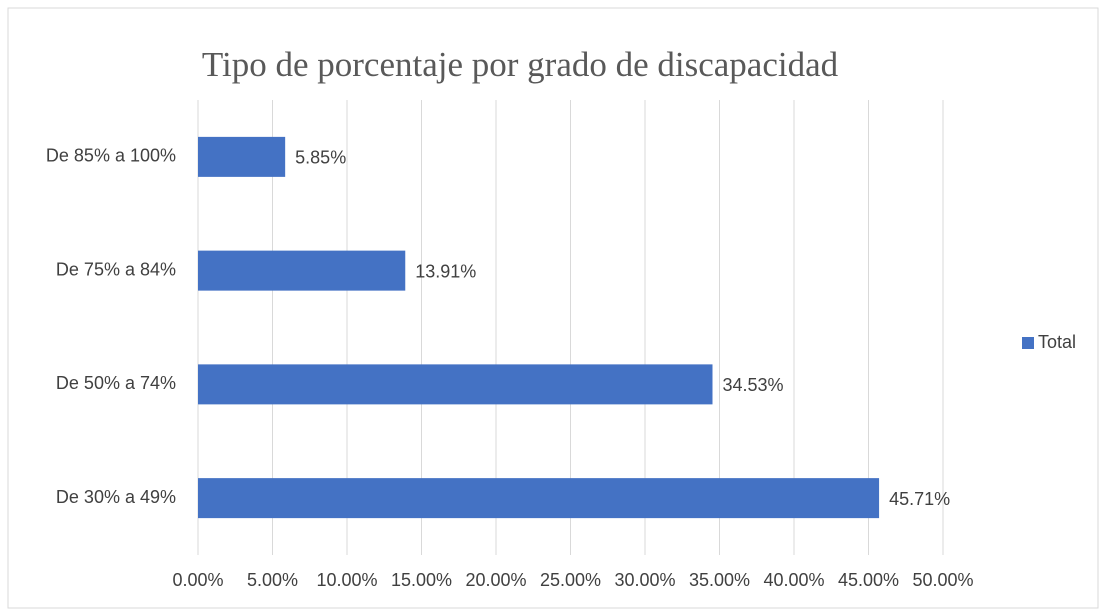 This screenshot has height=612, width=1106. I want to click on x-tick-label: 5.00%, so click(272, 580).